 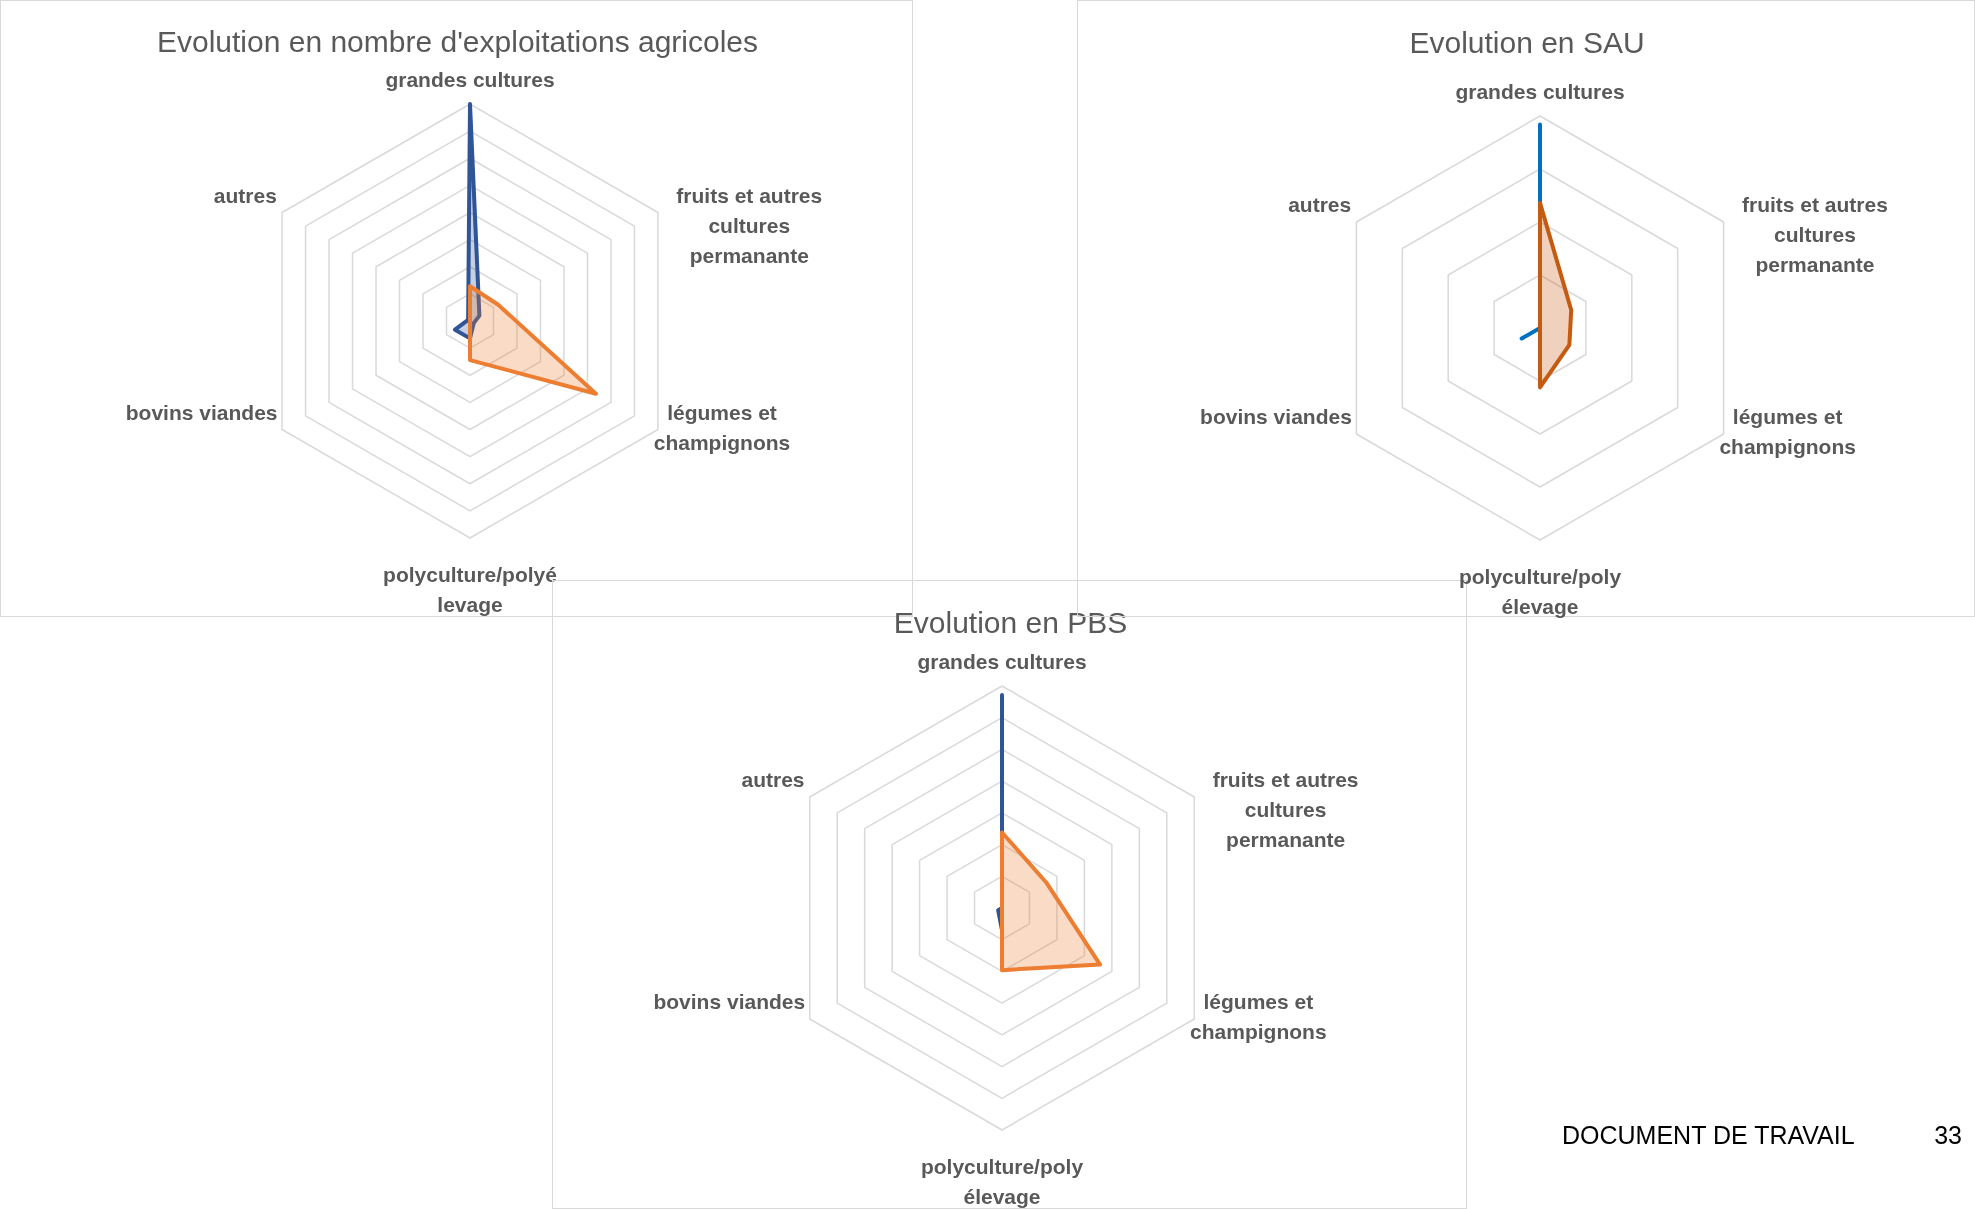 I want to click on text: 33, so click(x=1948, y=1135).